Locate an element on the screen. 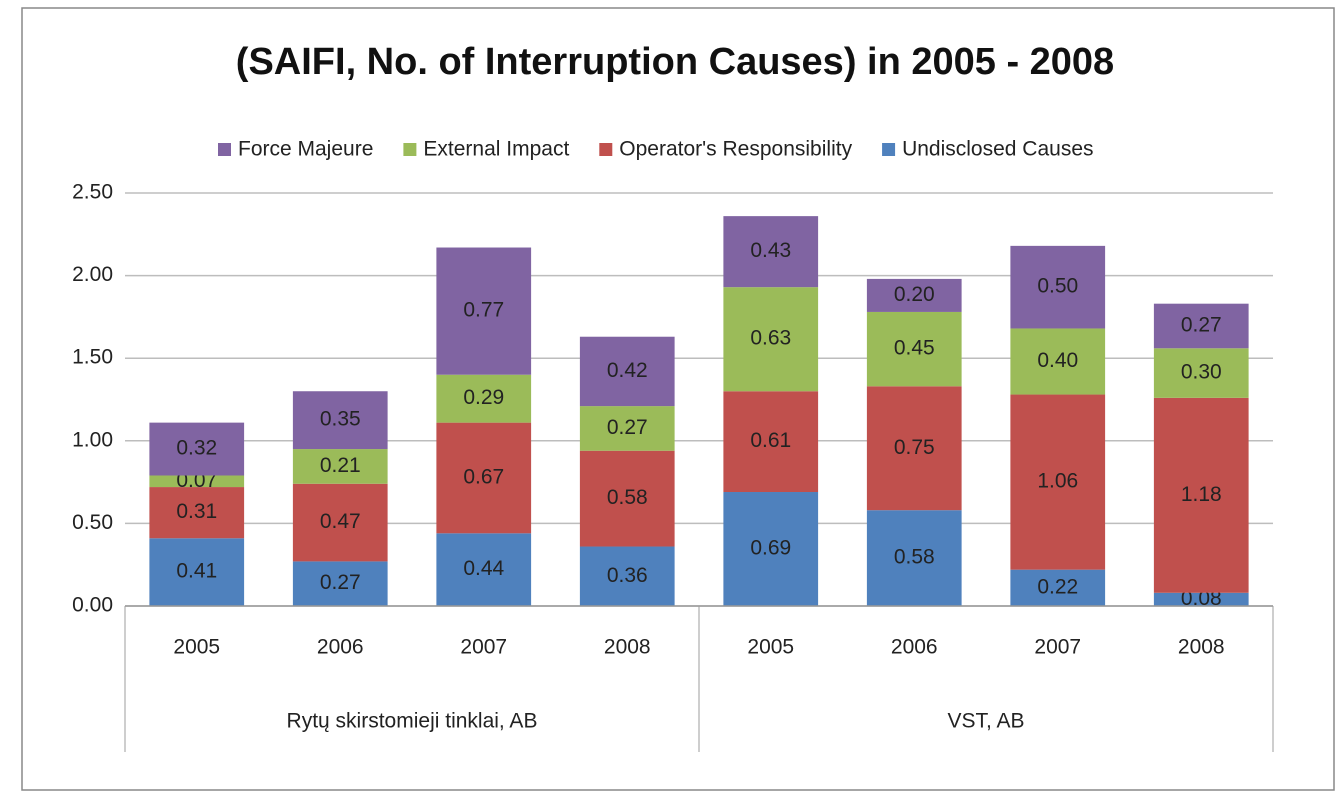 The width and height of the screenshot is (1344, 805). data-label: 0.42 is located at coordinates (627, 370).